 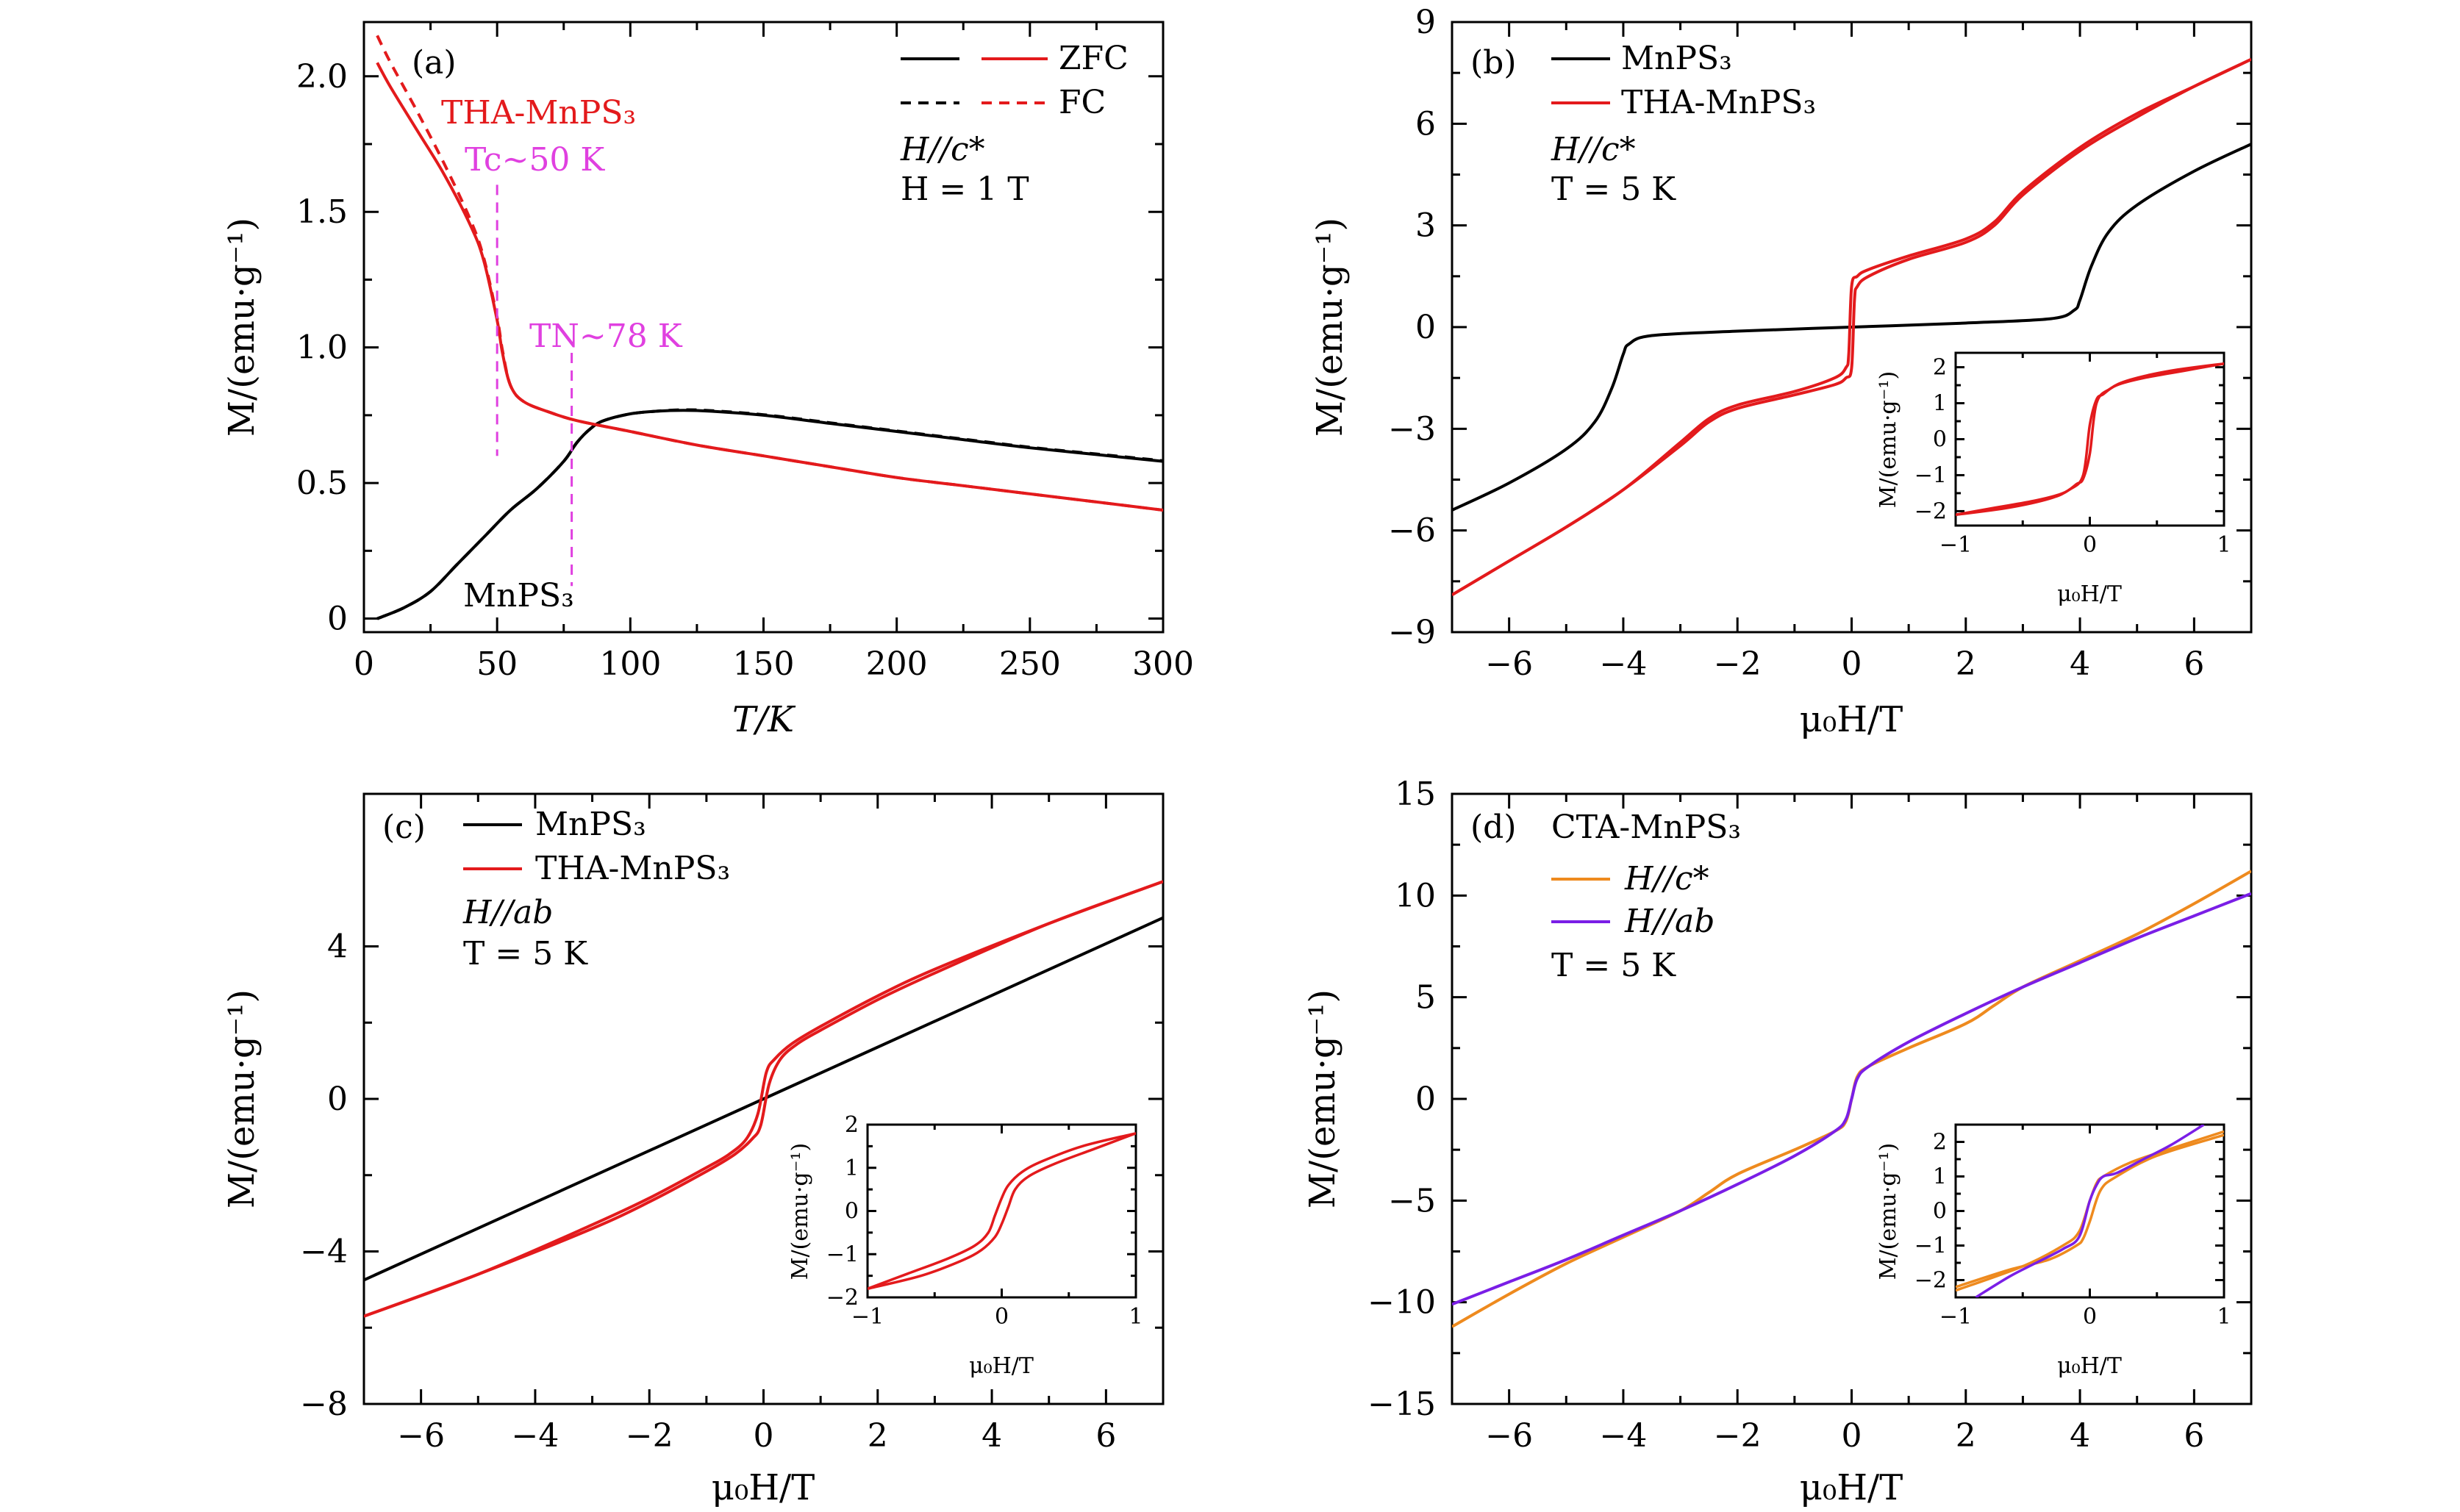 I want to click on panel-d-xtick-label: −6, so click(x=1509, y=1436).